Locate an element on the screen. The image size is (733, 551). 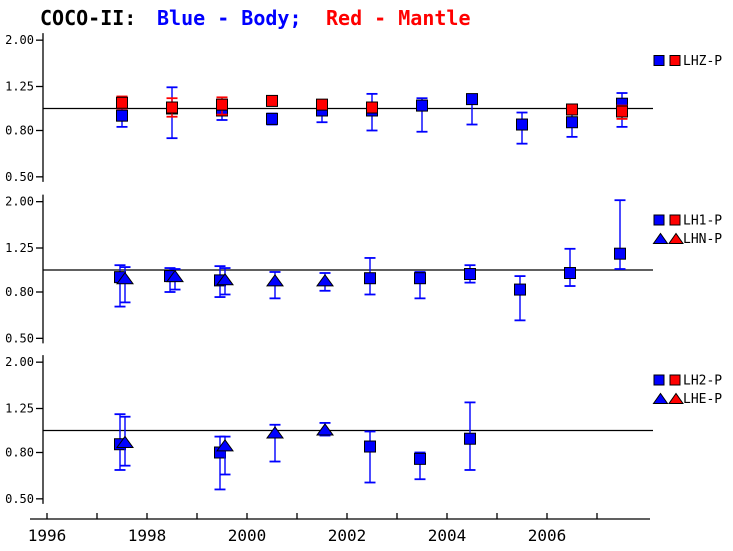
x-tick-label: 1998 is located at coordinates (147, 535).